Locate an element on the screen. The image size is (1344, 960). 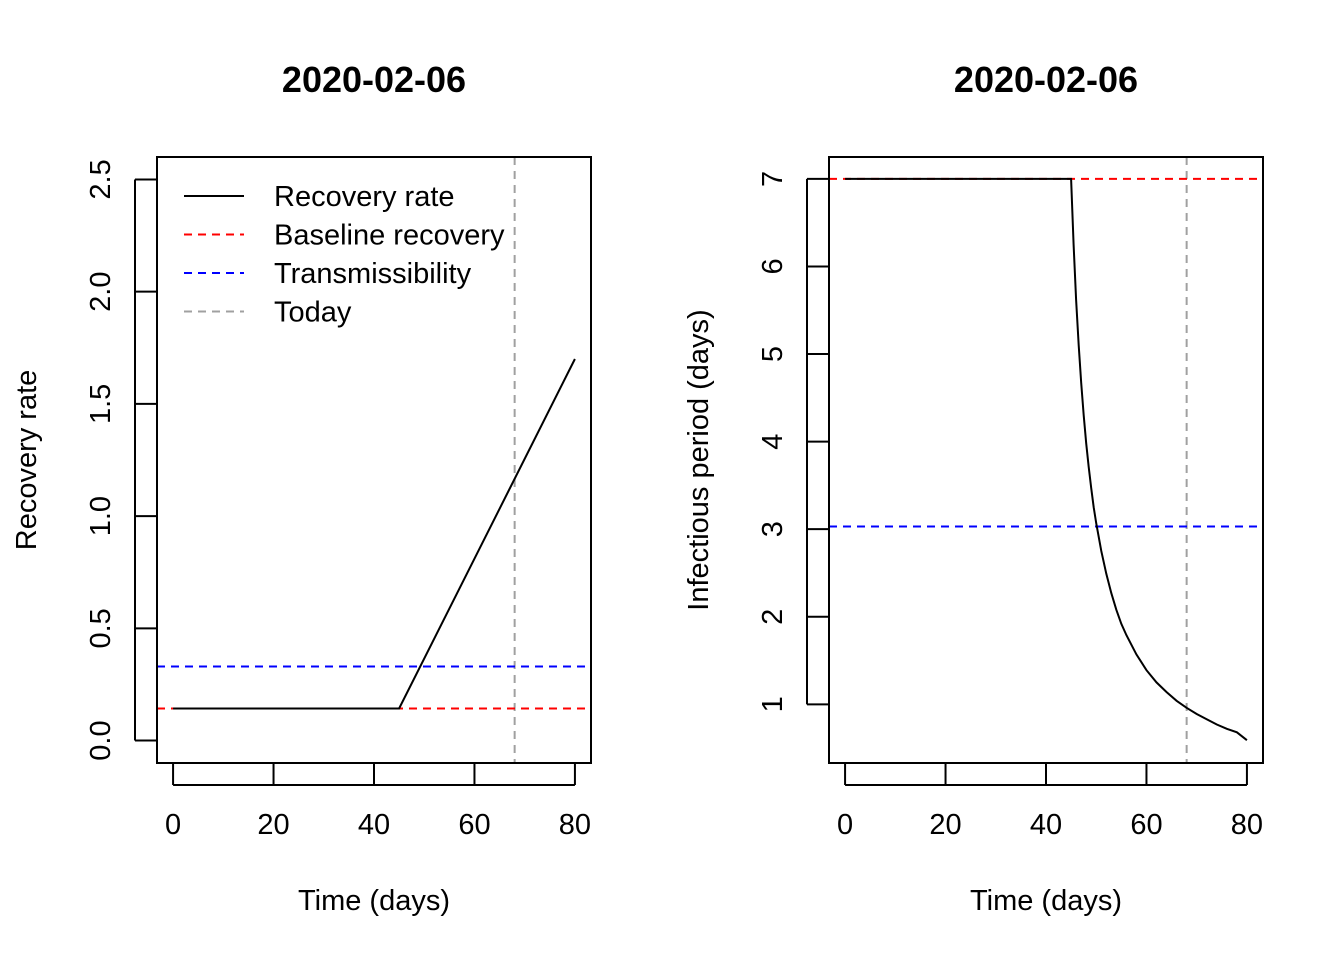
legend-label: Recovery rate is located at coordinates (364, 197).